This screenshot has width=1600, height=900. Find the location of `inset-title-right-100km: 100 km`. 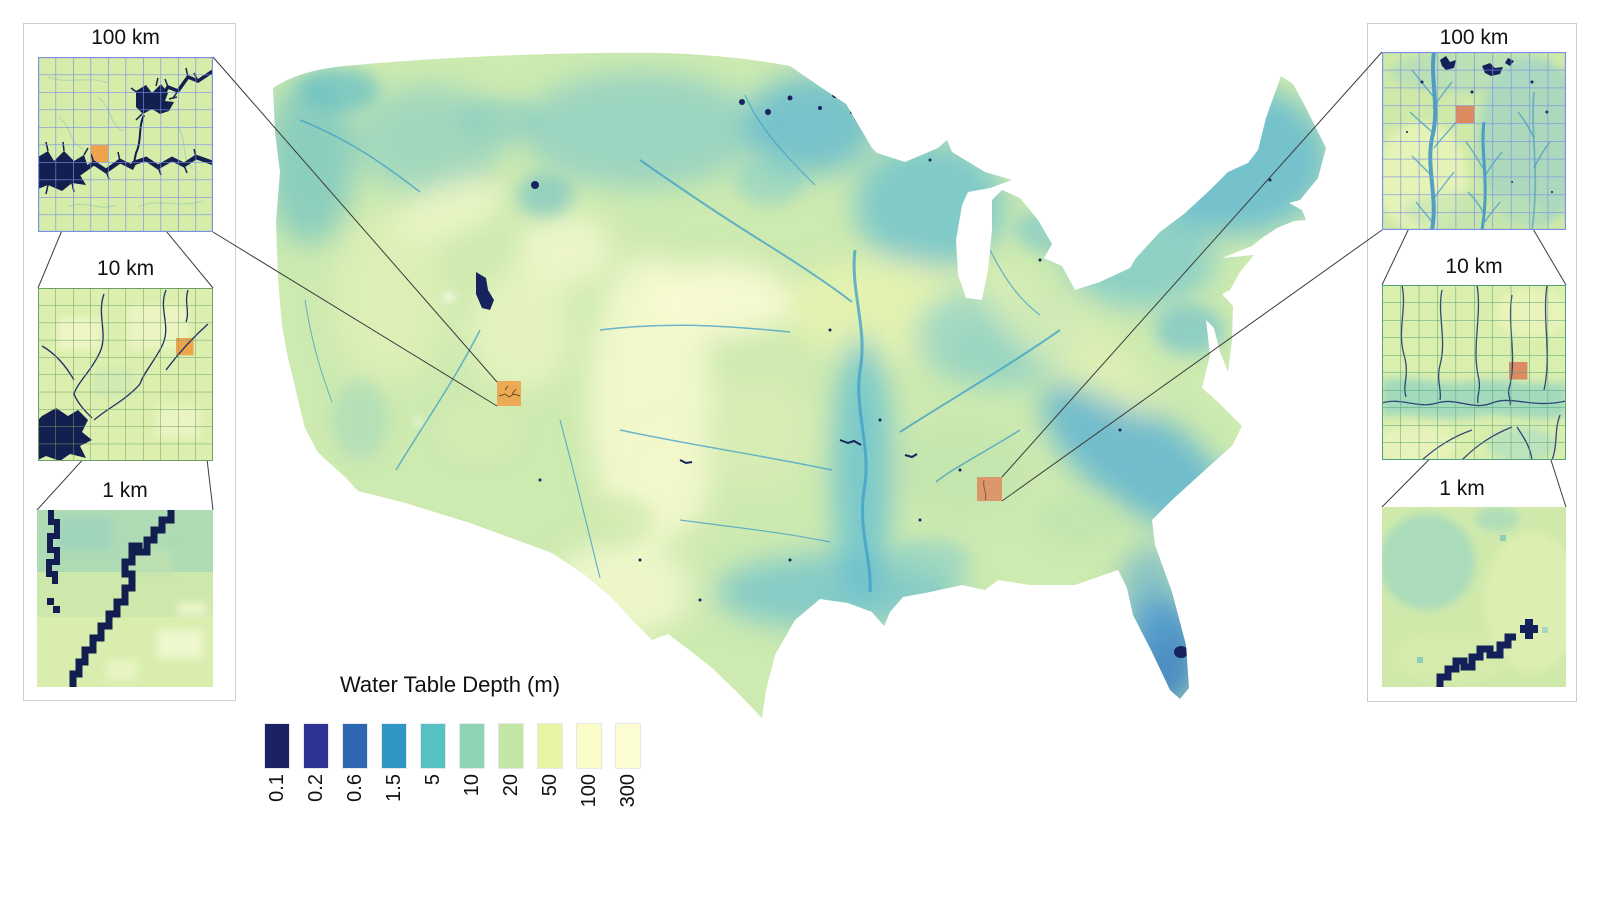

inset-title-right-100km: 100 km is located at coordinates (1474, 37).